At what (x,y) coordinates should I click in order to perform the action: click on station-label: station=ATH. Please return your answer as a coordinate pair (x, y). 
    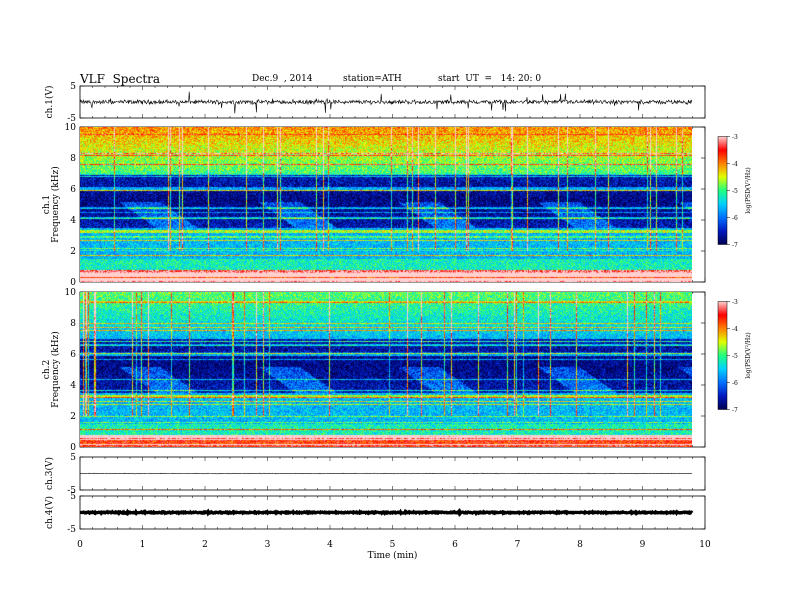
    Looking at the image, I should click on (372, 79).